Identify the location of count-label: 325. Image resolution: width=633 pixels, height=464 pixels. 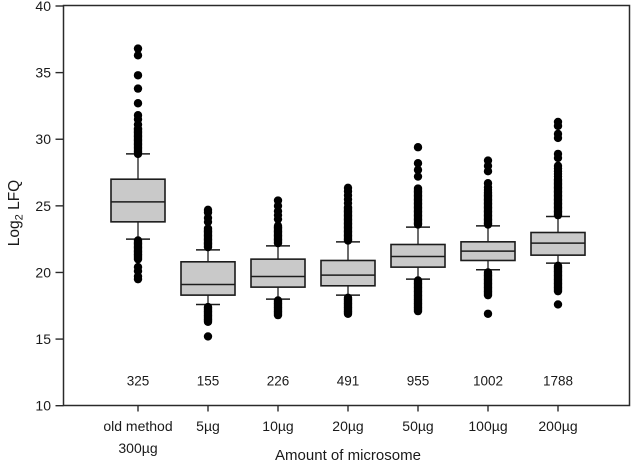
(138, 381).